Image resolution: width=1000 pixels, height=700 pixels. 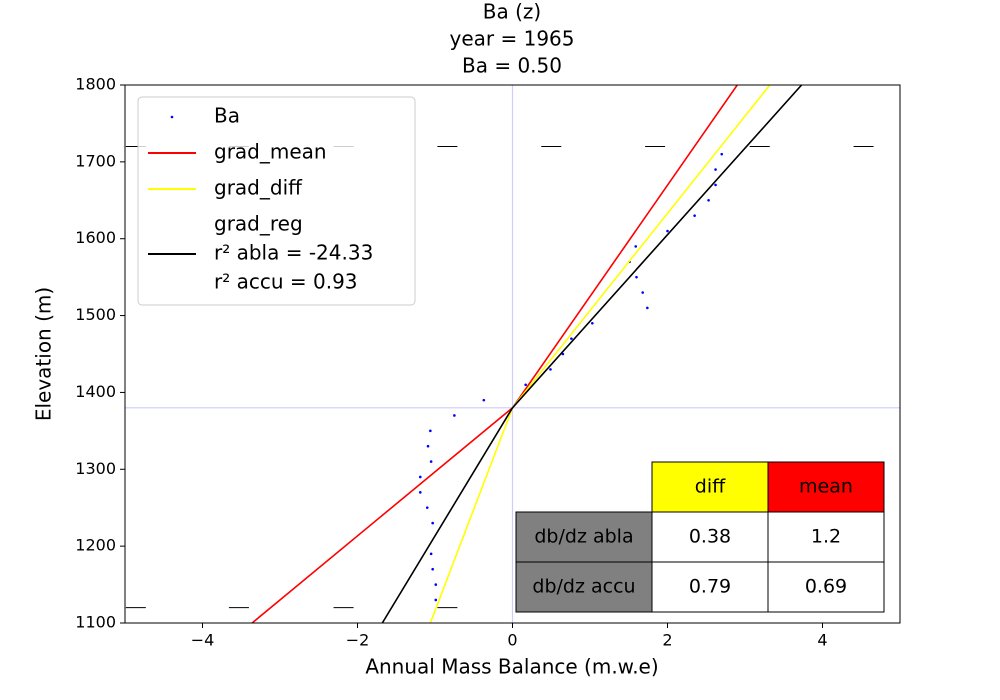 I want to click on y-tick-label: 1400, so click(x=95, y=391).